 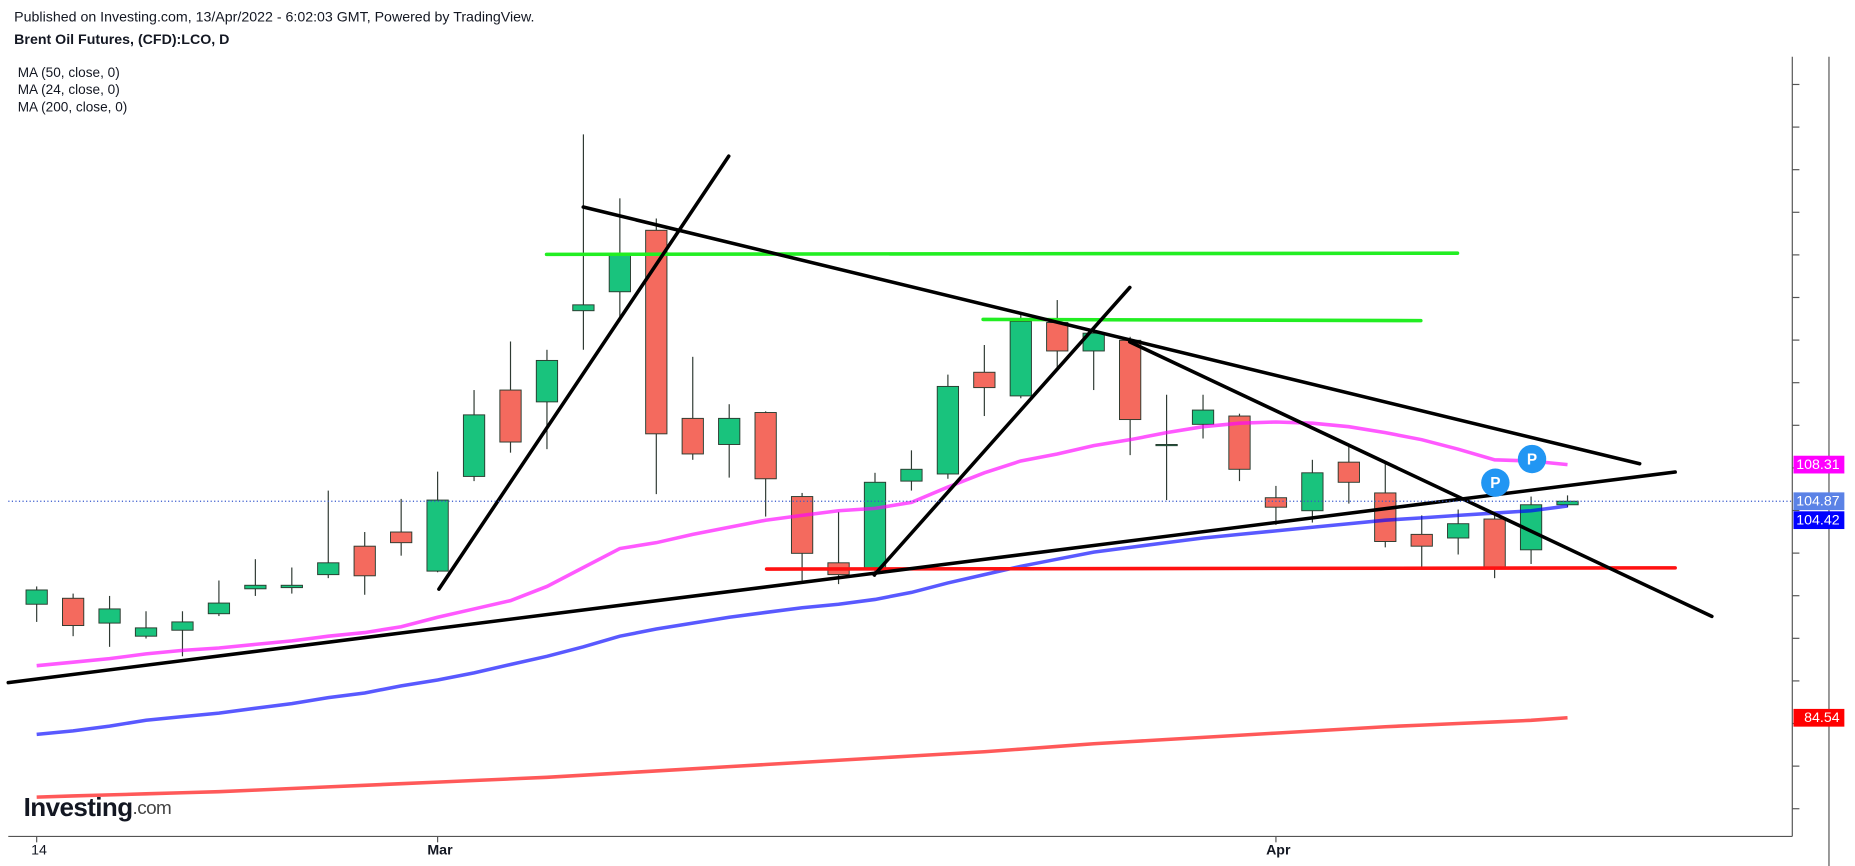 I want to click on legend-entry: MA (50, close, 0), so click(x=69, y=72).